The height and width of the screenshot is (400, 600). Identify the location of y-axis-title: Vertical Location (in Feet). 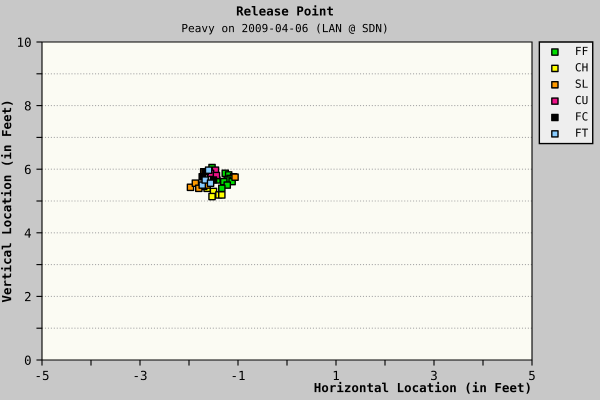
(6, 202).